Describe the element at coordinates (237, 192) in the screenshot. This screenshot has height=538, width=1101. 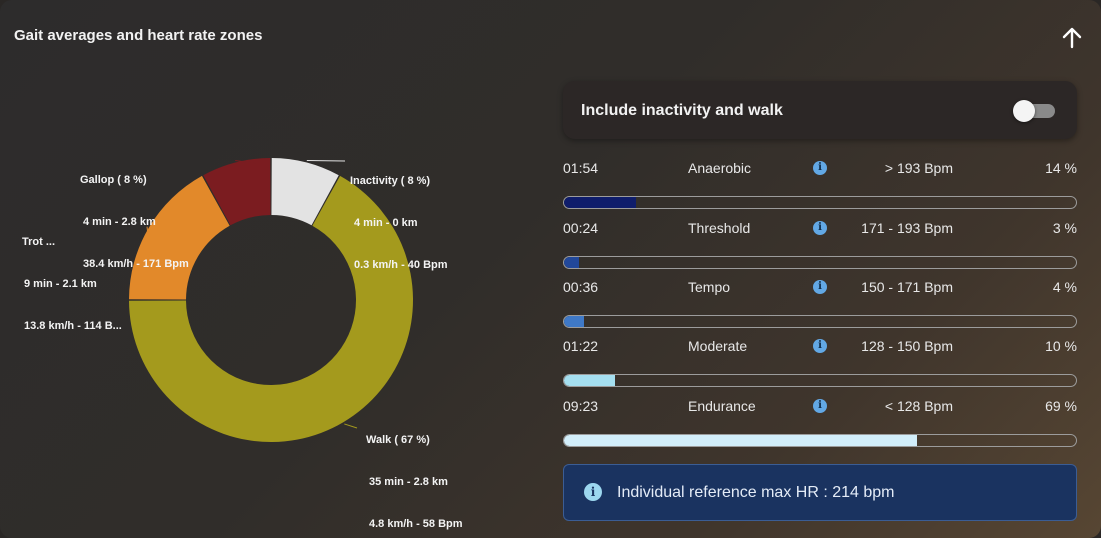
I see `donut-slice-gallop` at that location.